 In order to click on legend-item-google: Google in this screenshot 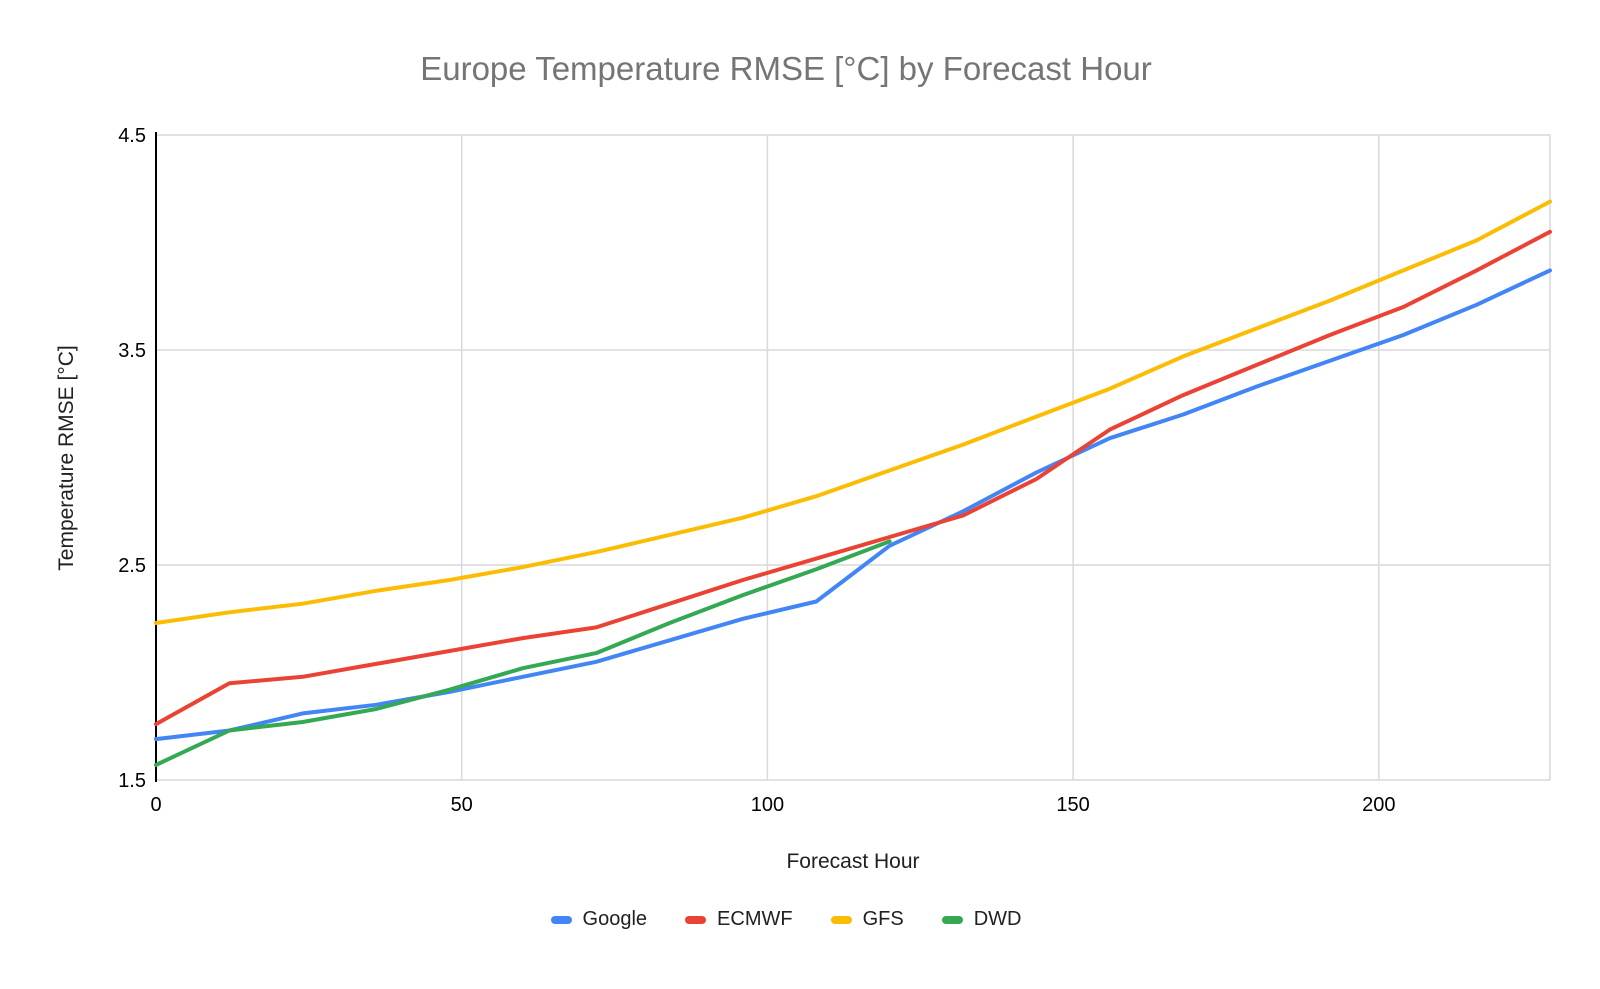, I will do `click(599, 919)`.